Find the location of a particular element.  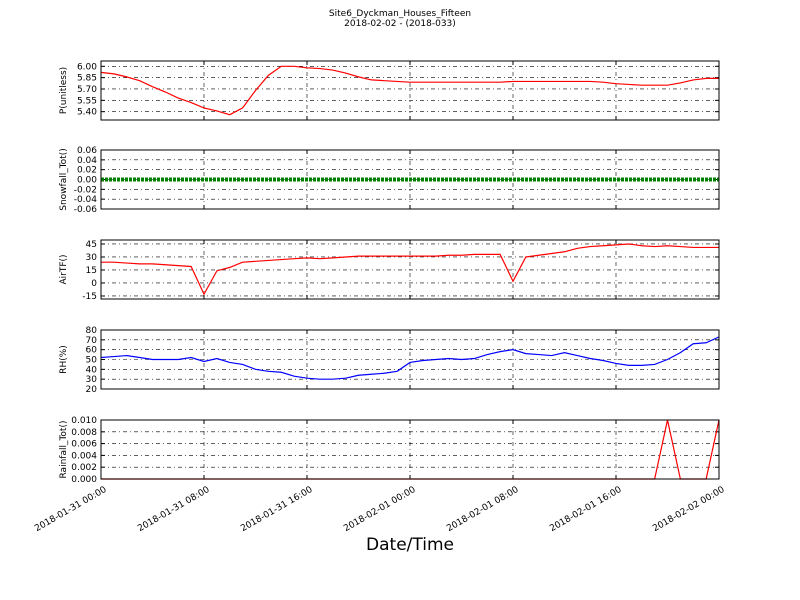

y-tick-label: 40 is located at coordinates (92, 370).